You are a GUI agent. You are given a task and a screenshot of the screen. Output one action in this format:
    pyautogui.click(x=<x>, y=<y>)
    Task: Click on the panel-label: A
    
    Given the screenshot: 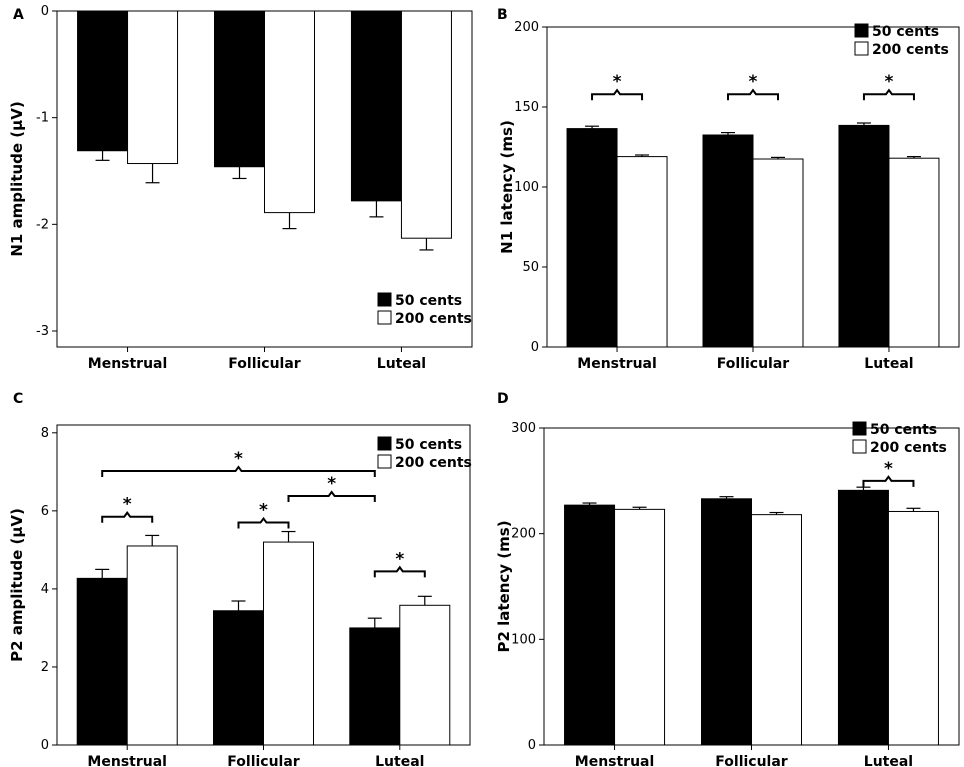 What is the action you would take?
    pyautogui.click(x=18, y=15)
    